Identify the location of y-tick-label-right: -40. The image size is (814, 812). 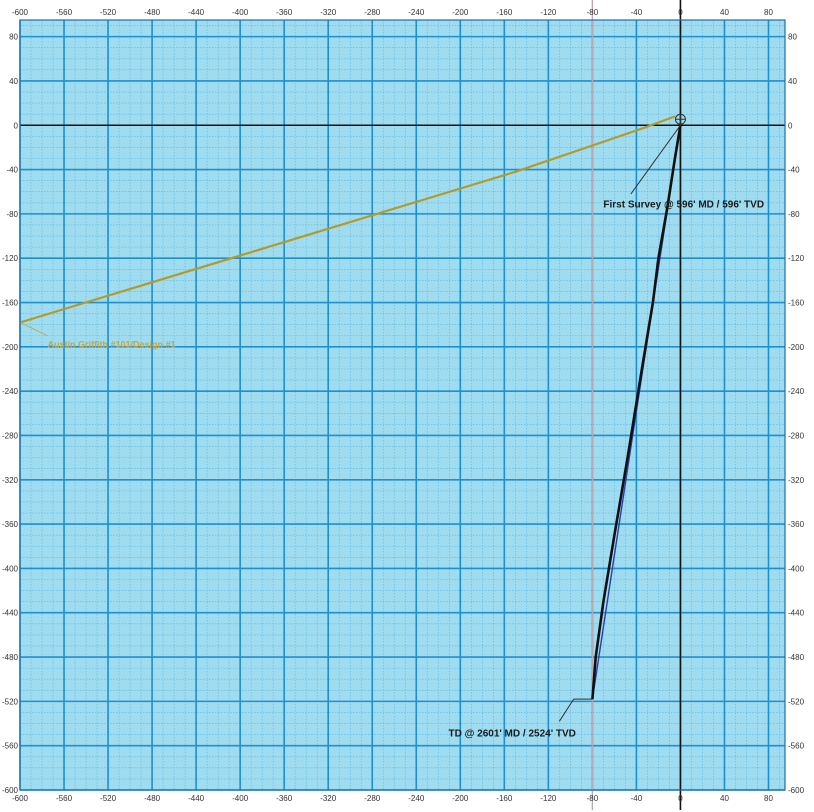
(794, 170).